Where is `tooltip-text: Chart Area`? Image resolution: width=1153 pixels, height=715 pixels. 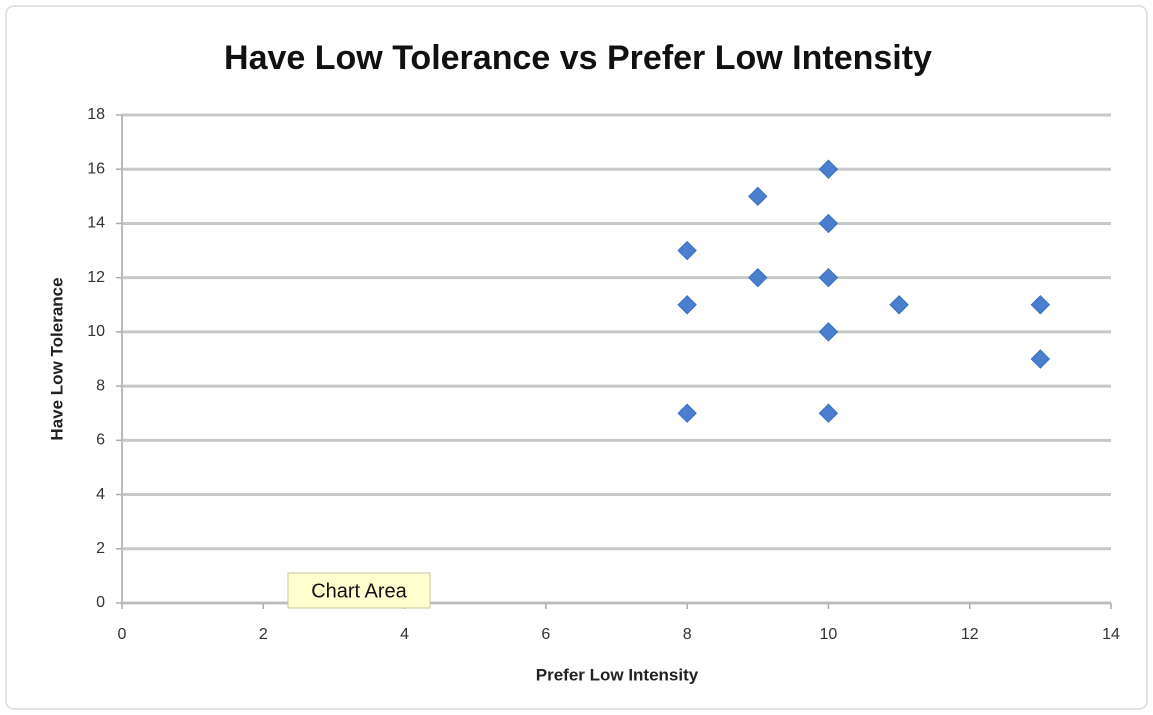
tooltip-text: Chart Area is located at coordinates (359, 591).